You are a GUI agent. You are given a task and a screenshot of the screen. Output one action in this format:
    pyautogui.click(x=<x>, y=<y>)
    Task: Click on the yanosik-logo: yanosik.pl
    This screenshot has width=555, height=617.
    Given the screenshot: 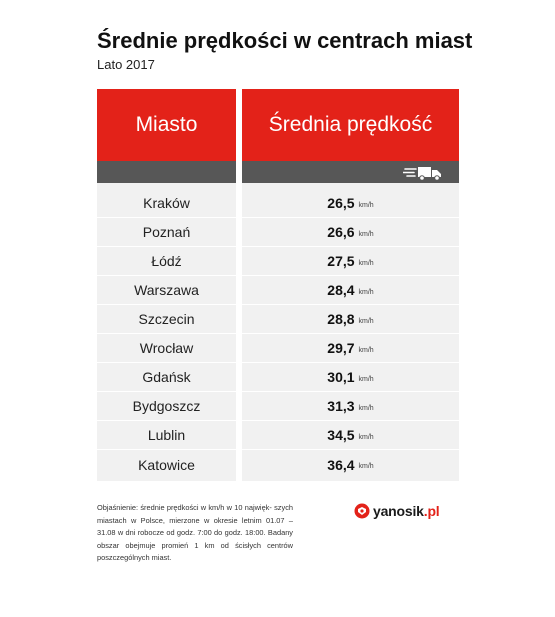 What is the action you would take?
    pyautogui.click(x=397, y=511)
    